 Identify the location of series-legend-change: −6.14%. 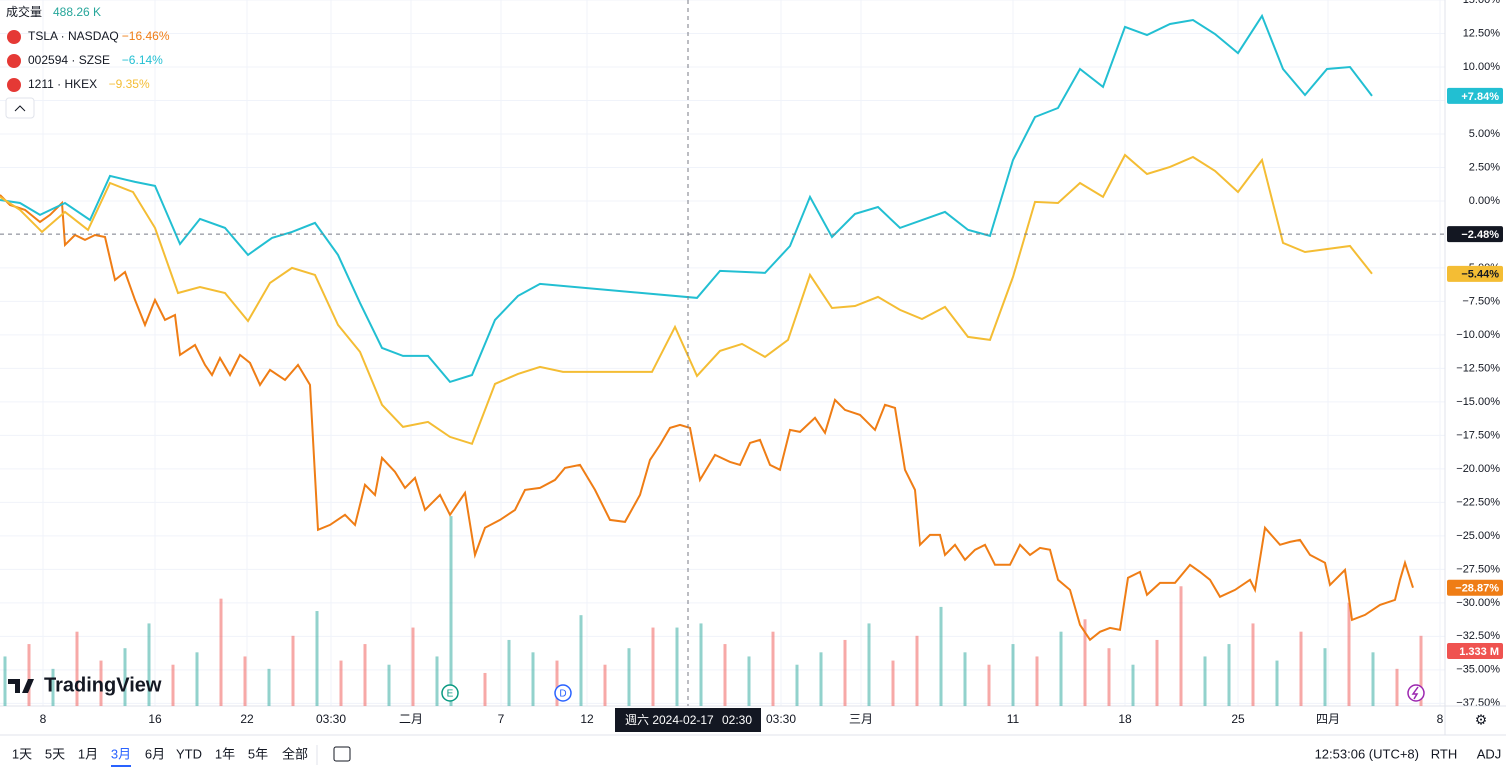
(142, 60).